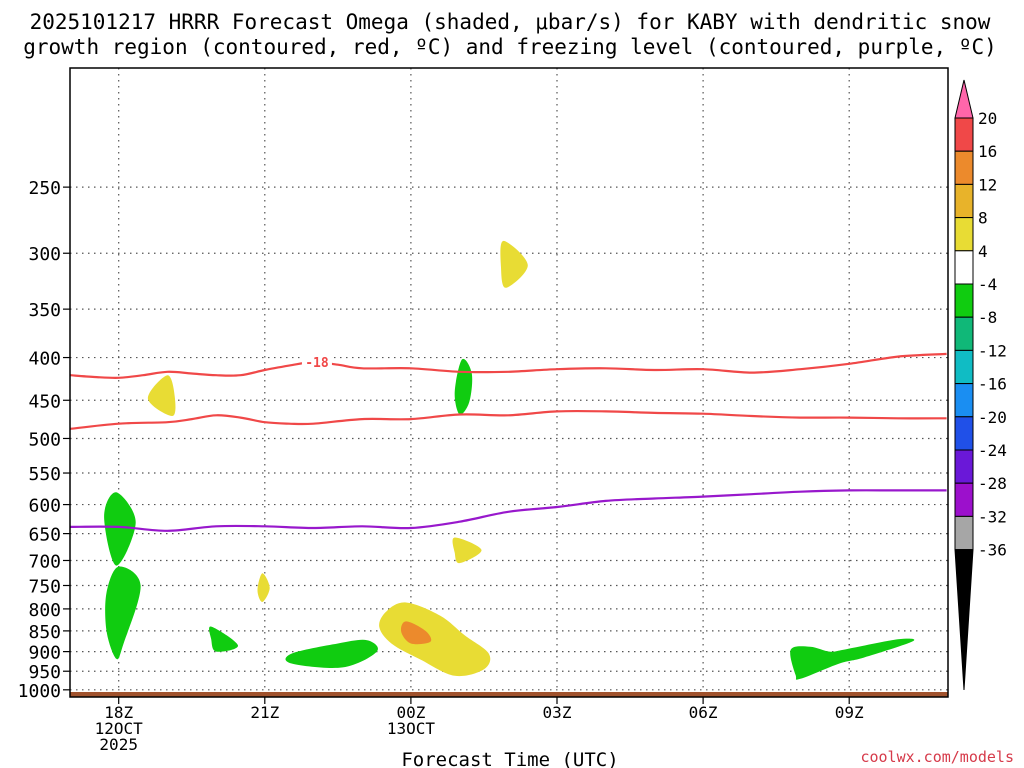  Describe the element at coordinates (992, 483) in the screenshot. I see `colorbar-level-label: -28` at that location.